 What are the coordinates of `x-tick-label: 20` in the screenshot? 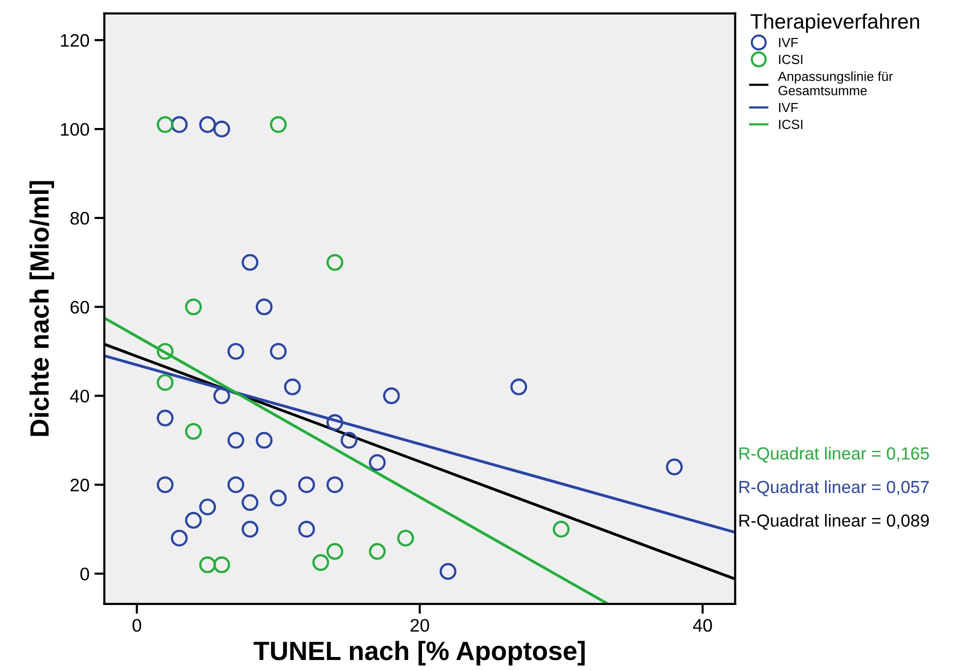 It's located at (420, 625).